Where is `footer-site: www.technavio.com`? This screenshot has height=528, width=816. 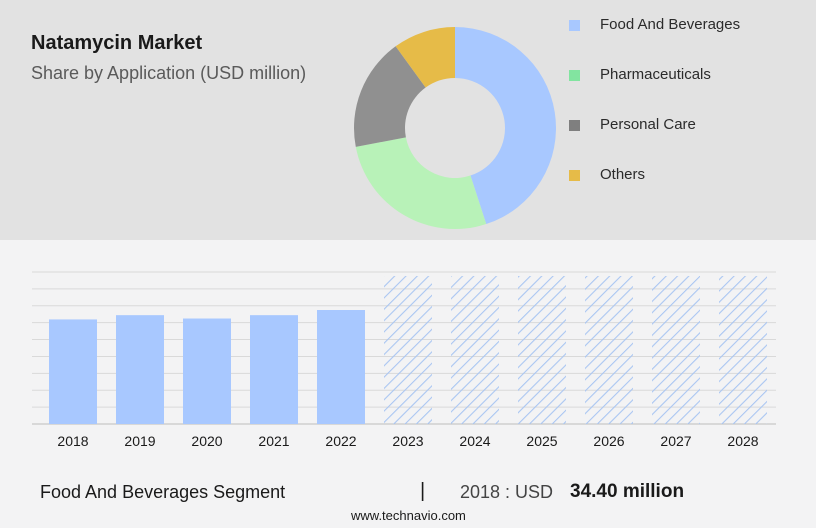 footer-site: www.technavio.com is located at coordinates (408, 515).